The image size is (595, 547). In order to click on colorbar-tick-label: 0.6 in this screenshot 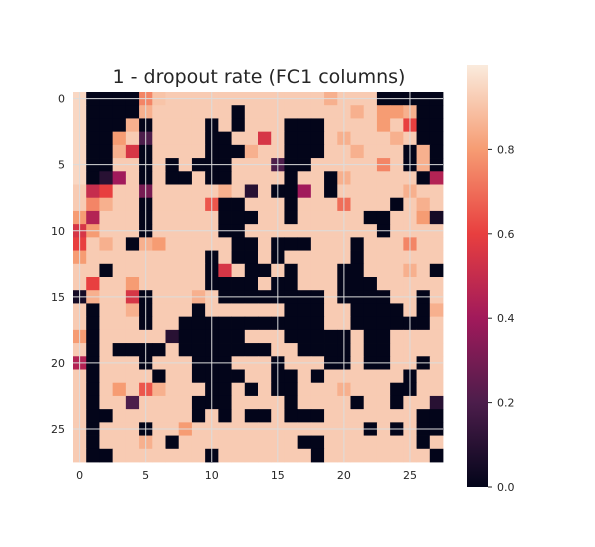, I will do `click(506, 234)`.